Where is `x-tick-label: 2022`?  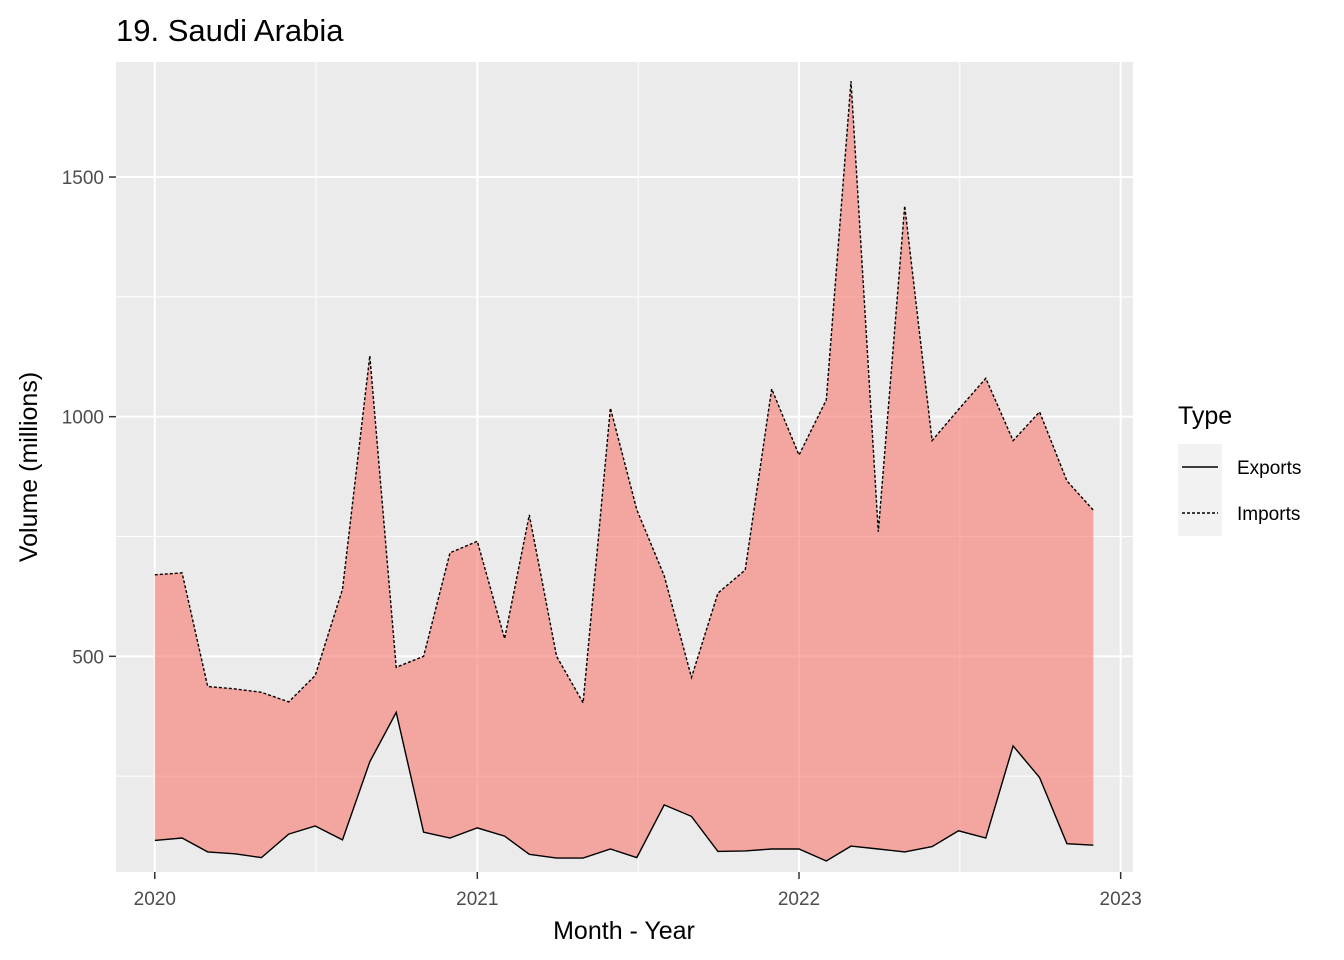 x-tick-label: 2022 is located at coordinates (799, 899).